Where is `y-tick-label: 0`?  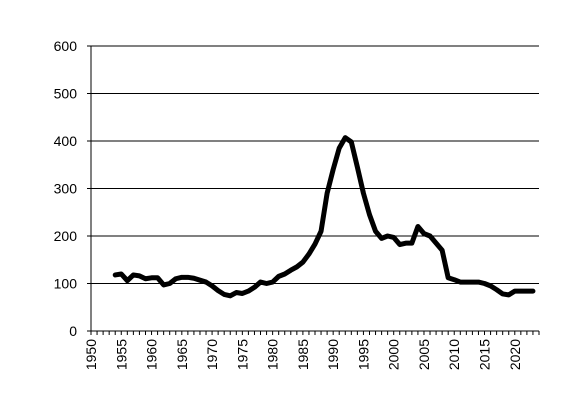 y-tick-label: 0 is located at coordinates (73, 331).